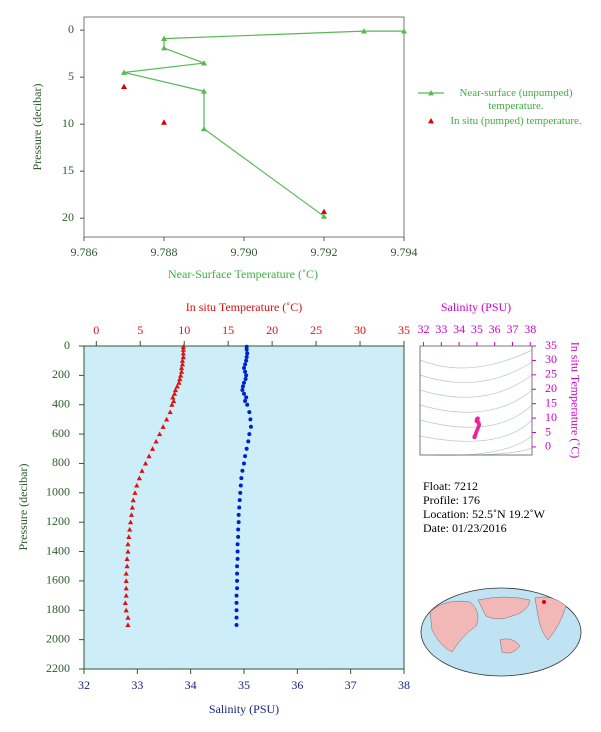 Image resolution: width=601 pixels, height=732 pixels. I want to click on y-tick-label: 15, so click(551, 402).